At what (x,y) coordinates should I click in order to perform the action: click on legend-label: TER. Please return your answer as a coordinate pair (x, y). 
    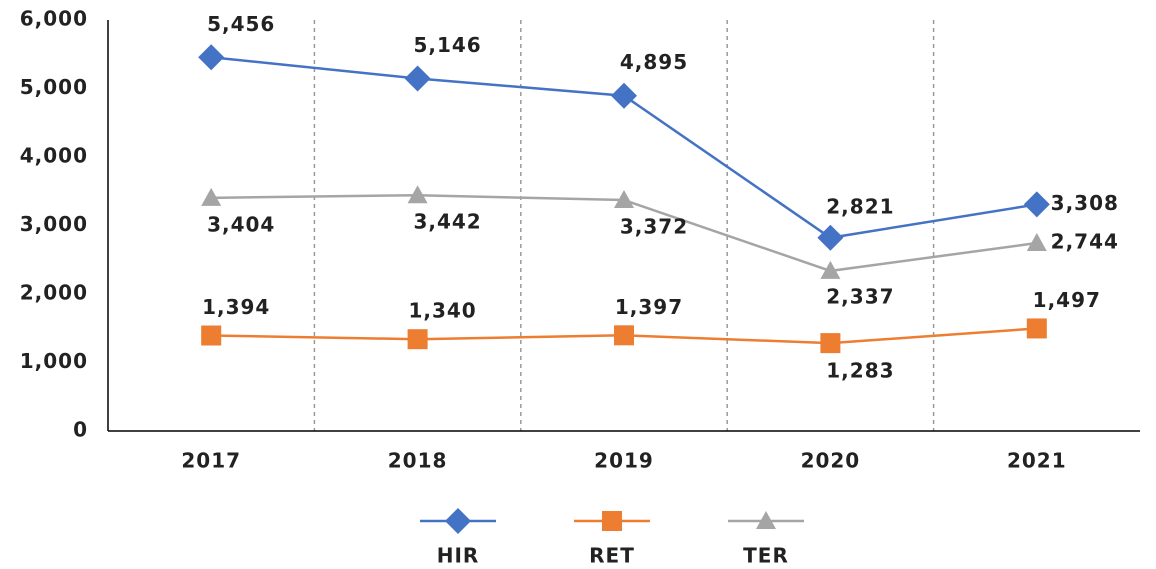
    Looking at the image, I should click on (766, 556).